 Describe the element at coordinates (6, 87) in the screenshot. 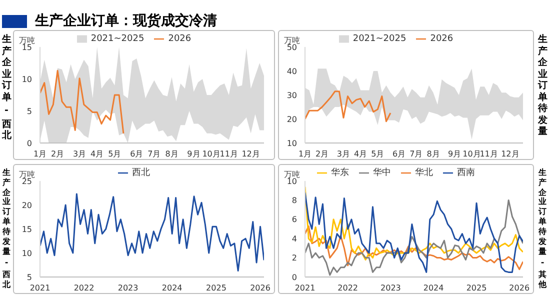

I see `chart-title: 生产企业订单 - 西北` at that location.